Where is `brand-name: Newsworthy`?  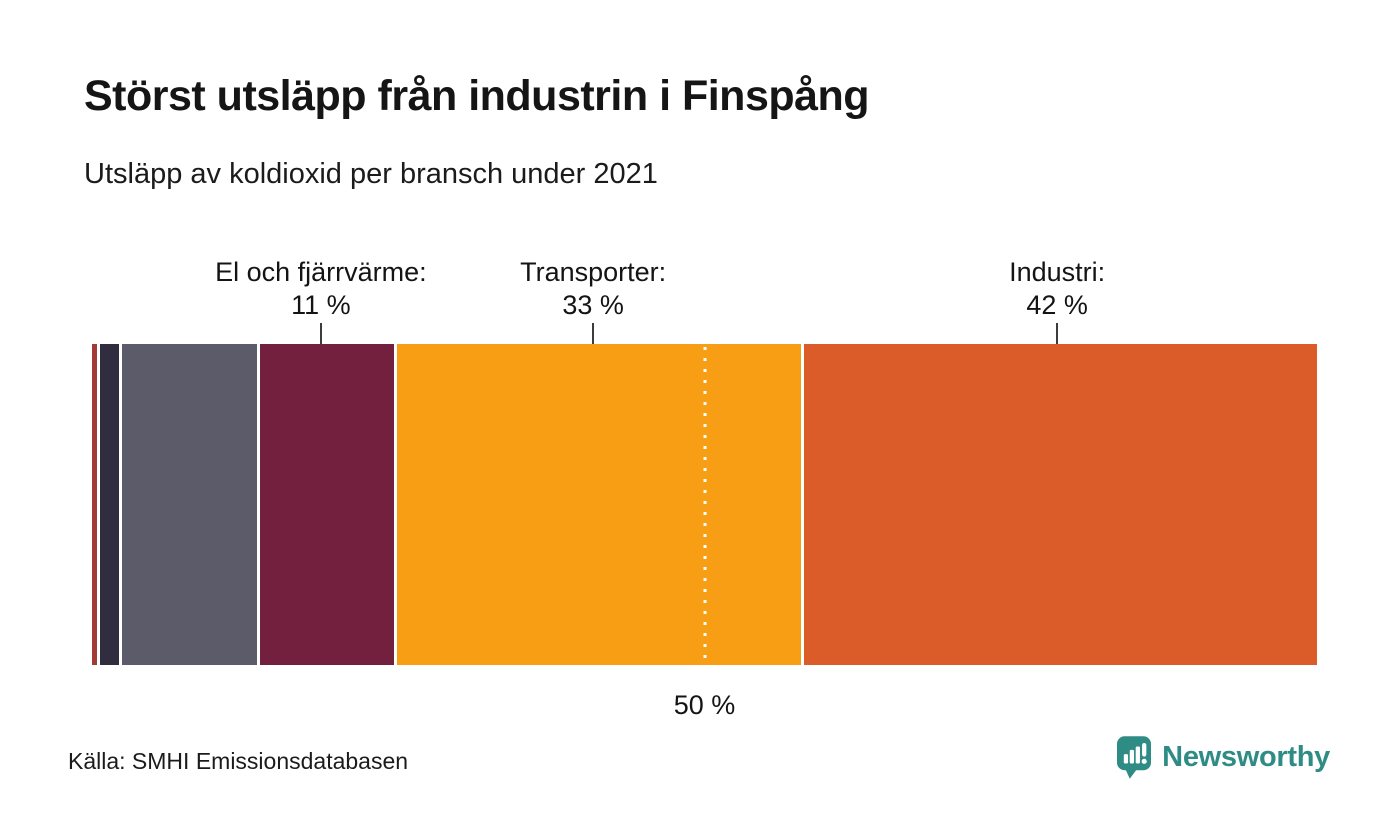
brand-name: Newsworthy is located at coordinates (1246, 757).